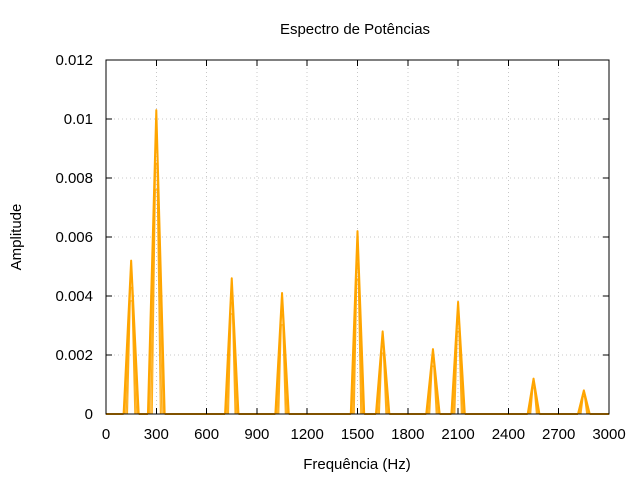 This screenshot has height=485, width=640. What do you see at coordinates (608, 434) in the screenshot?
I see `x-tick-label: 3000` at bounding box center [608, 434].